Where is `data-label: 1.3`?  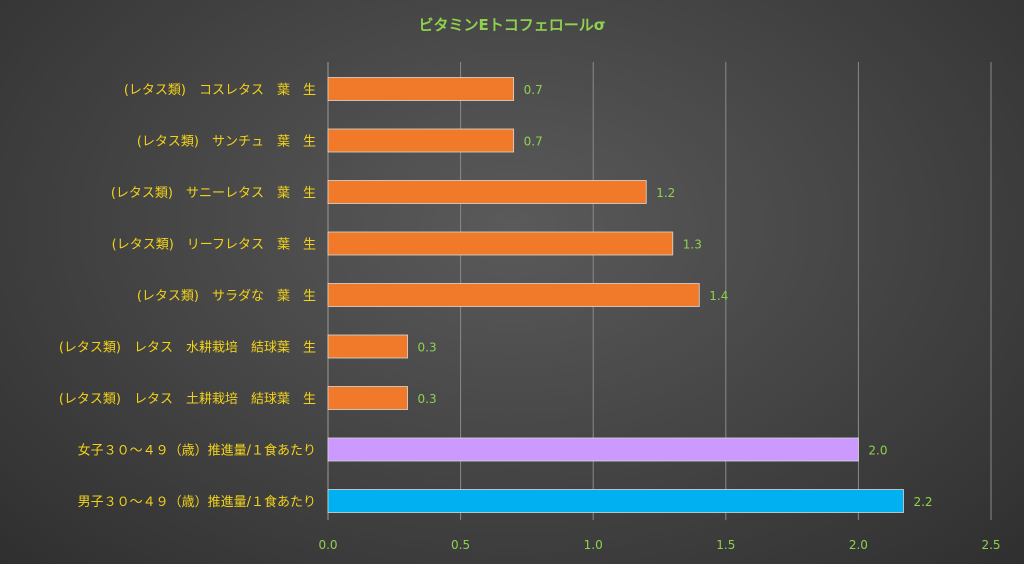
data-label: 1.3 is located at coordinates (692, 245).